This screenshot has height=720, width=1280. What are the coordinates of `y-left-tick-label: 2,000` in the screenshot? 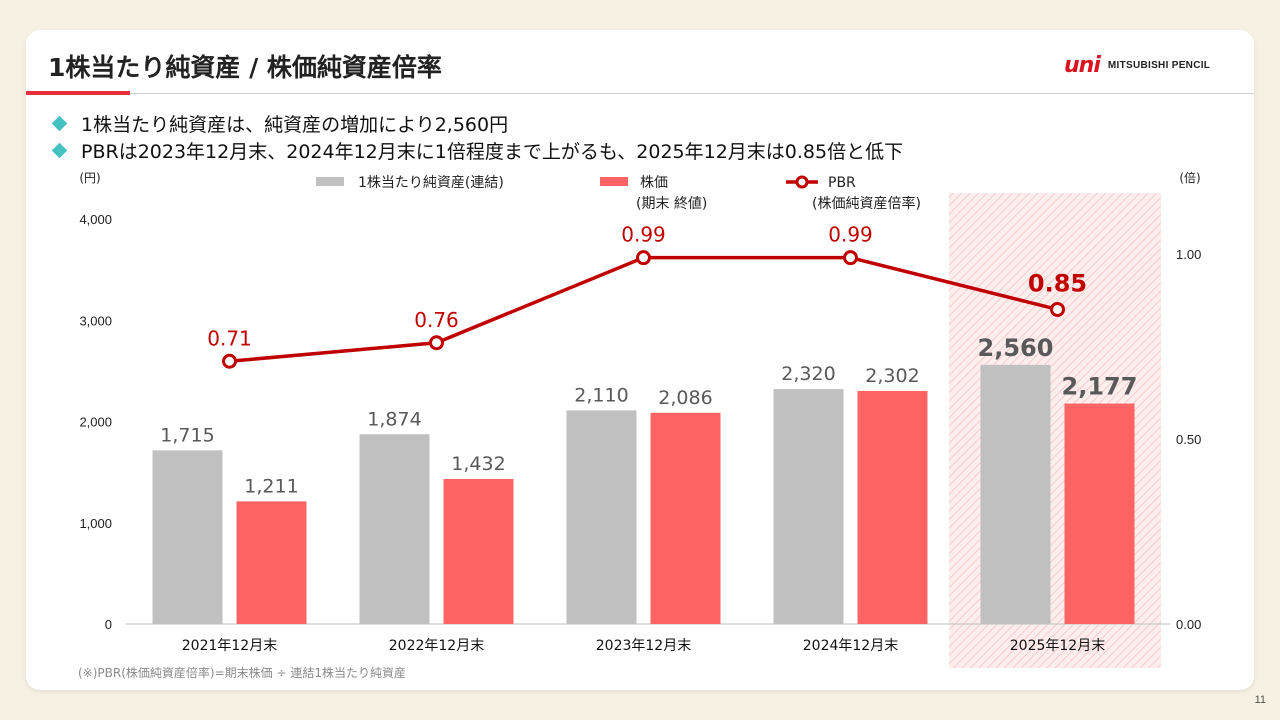 It's located at (95, 422).